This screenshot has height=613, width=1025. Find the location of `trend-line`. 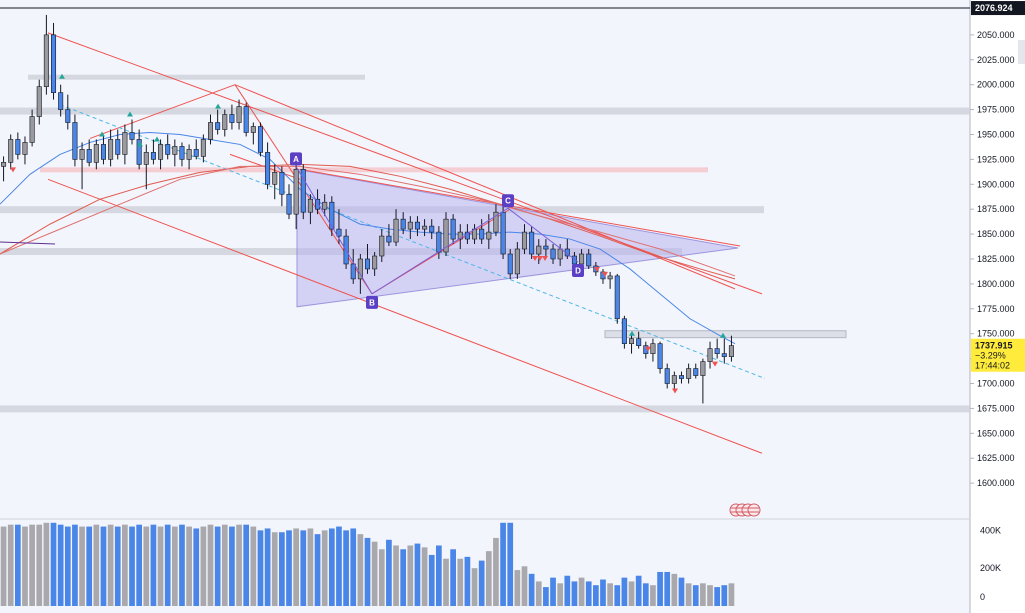

trend-line is located at coordinates (162, 111).